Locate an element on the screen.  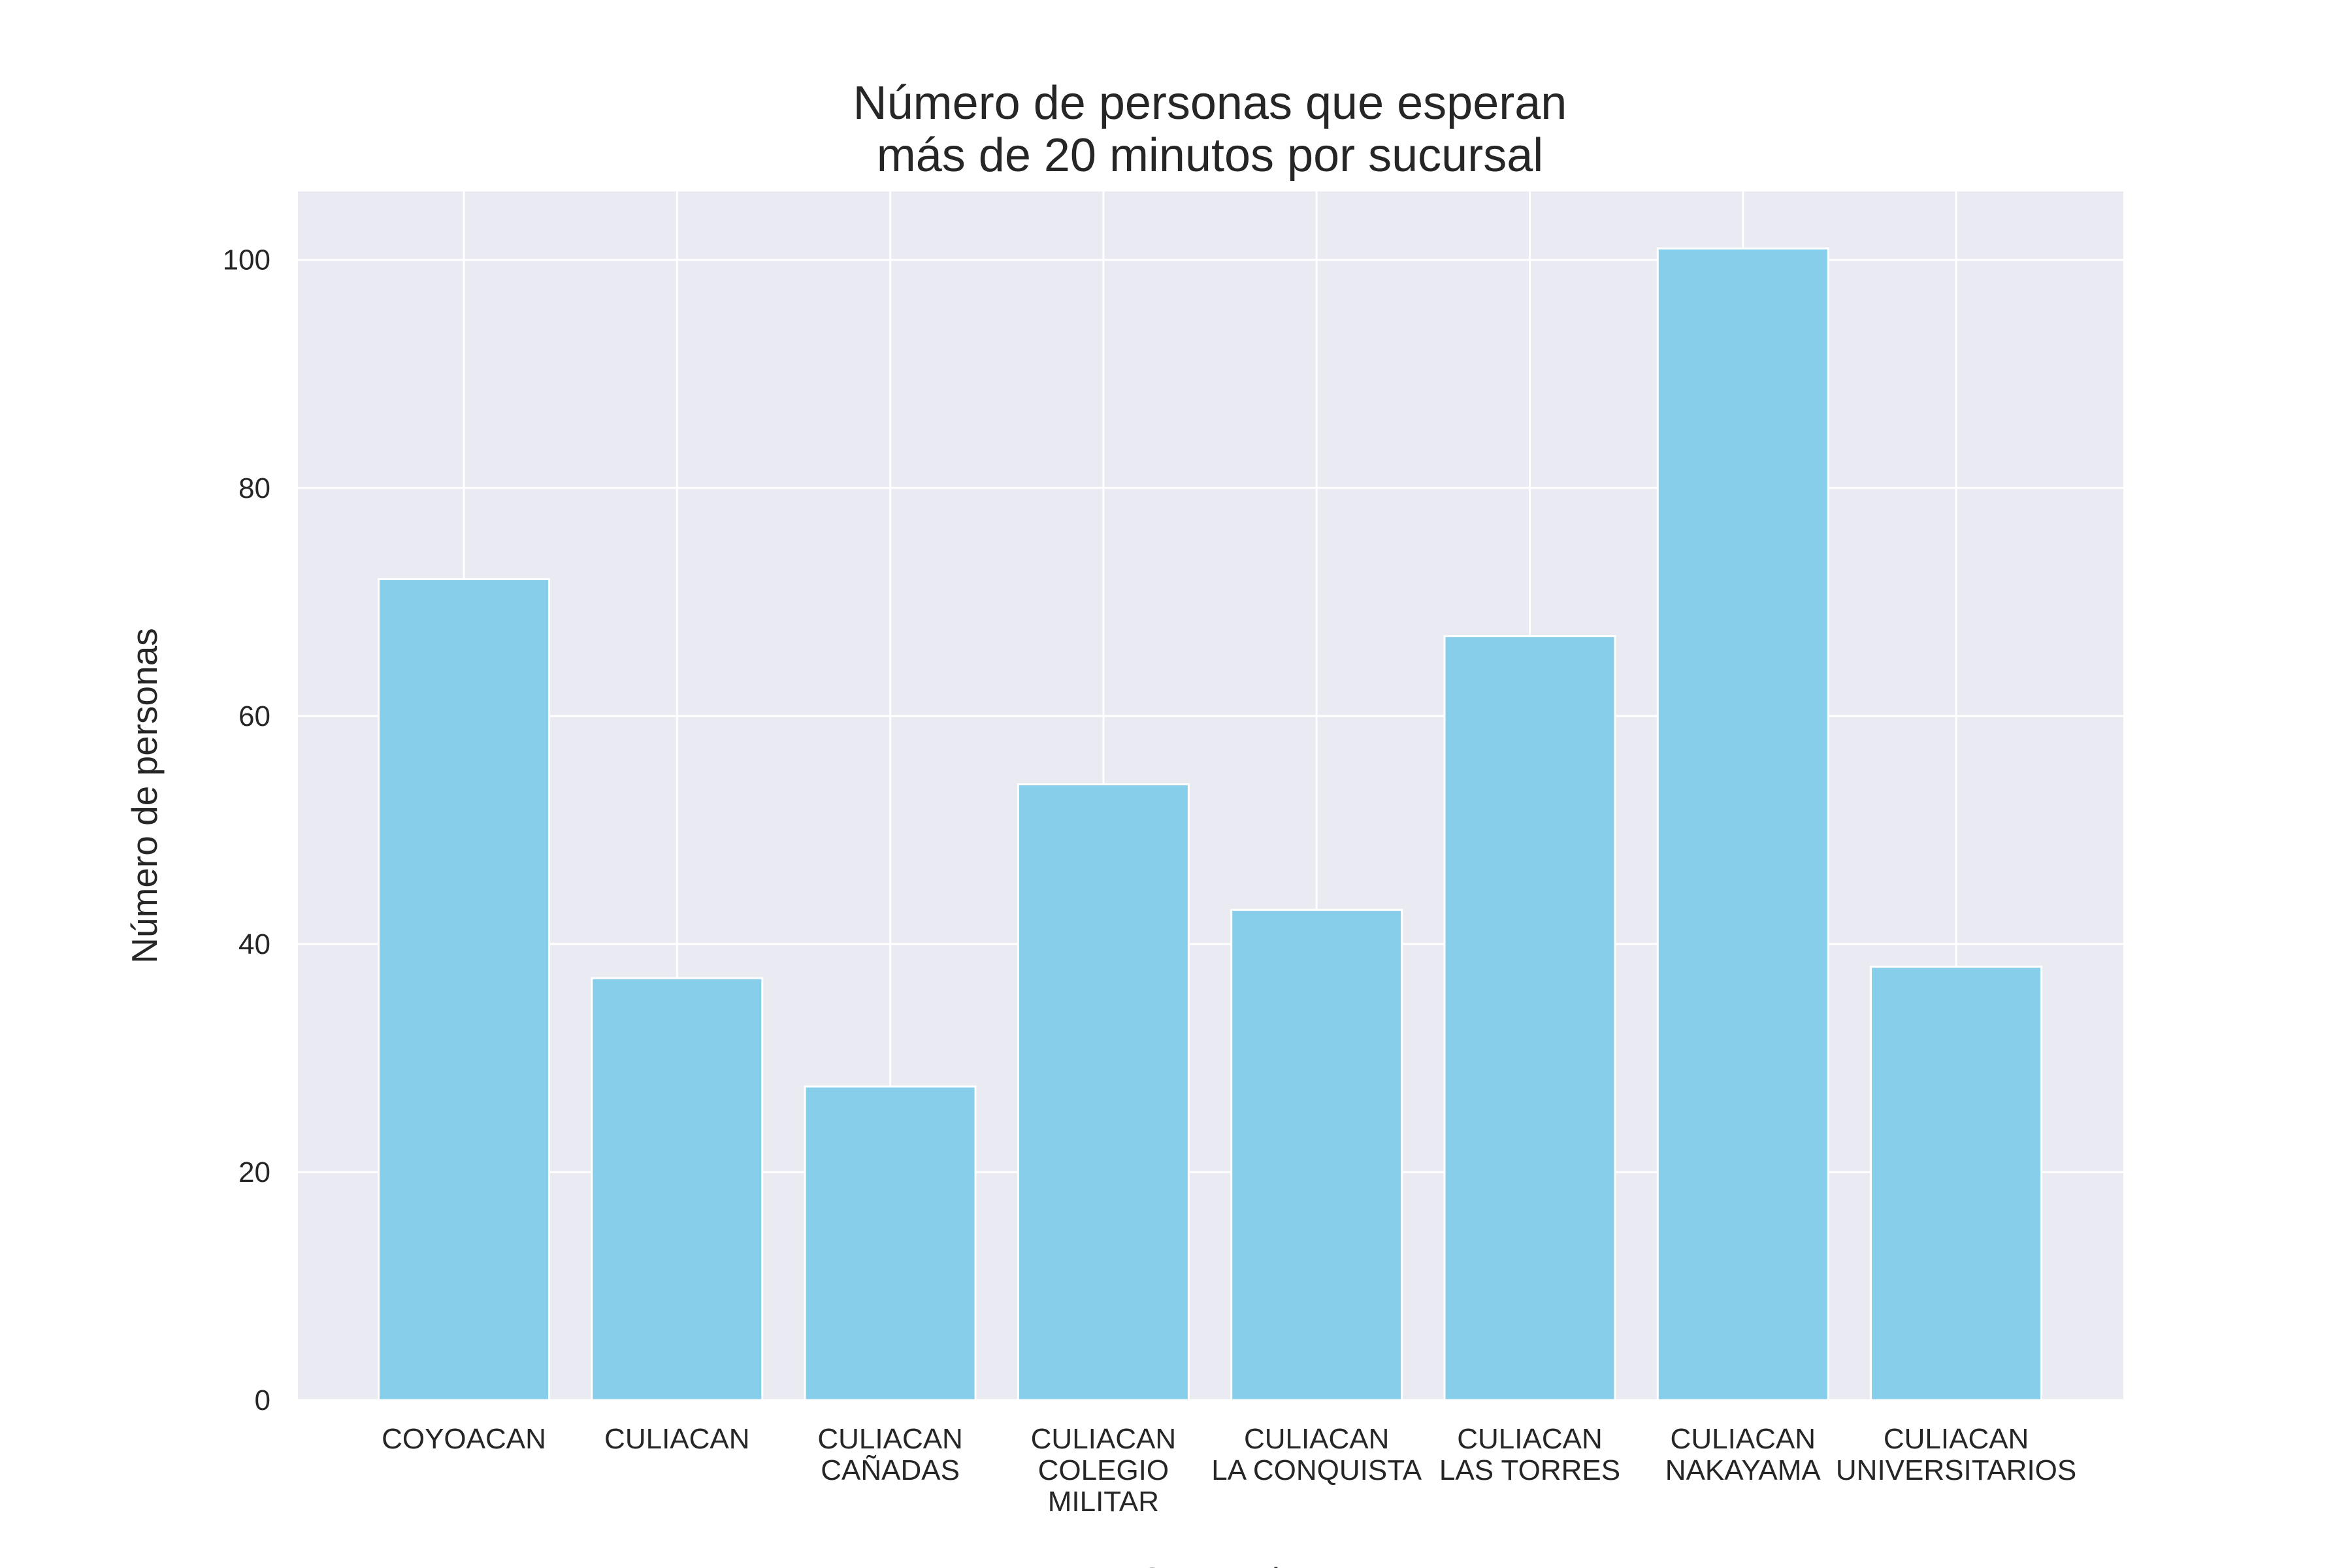
x-tick-label: LAS TORRES is located at coordinates (1529, 1470).